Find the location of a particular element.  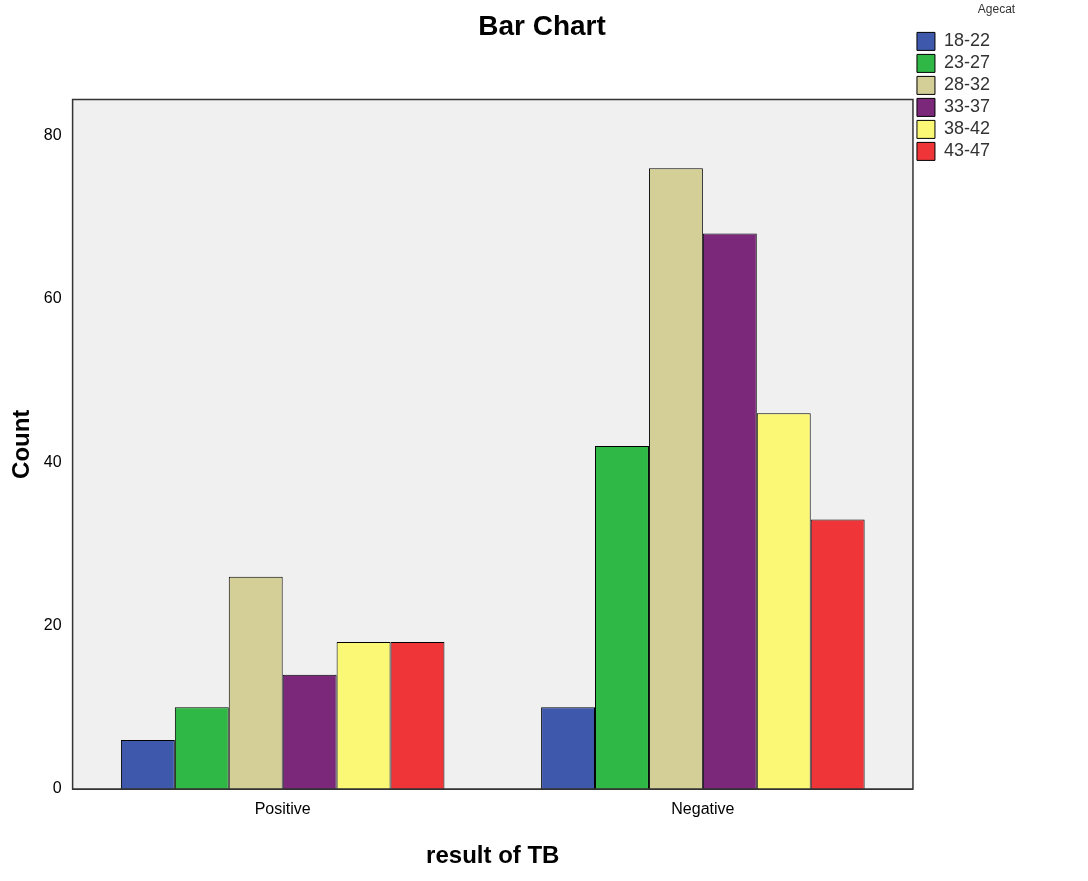

legend-label: 43-47 is located at coordinates (967, 150).